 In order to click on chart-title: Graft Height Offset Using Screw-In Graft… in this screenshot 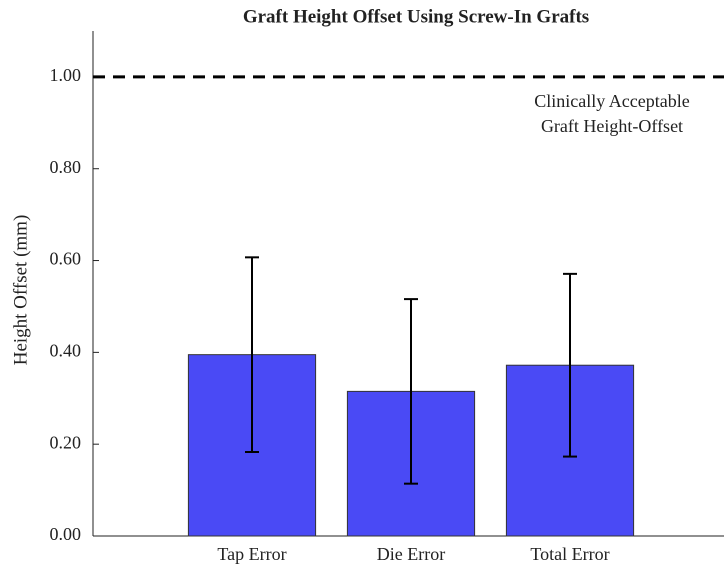, I will do `click(416, 16)`.